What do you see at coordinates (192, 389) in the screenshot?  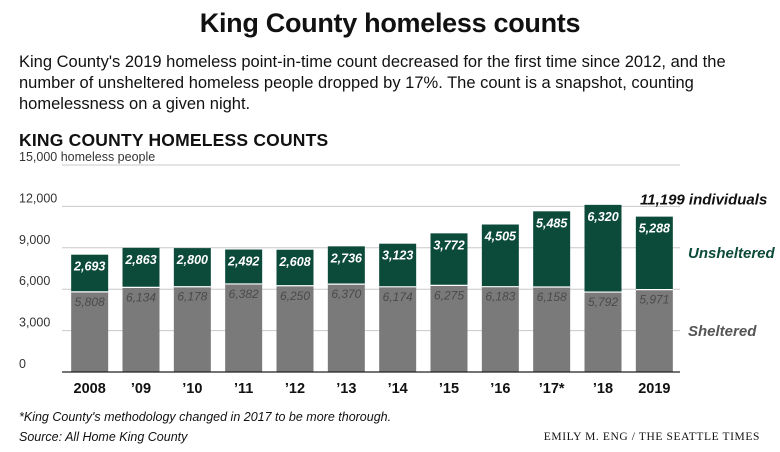 I see `x-tick-label: ’10` at bounding box center [192, 389].